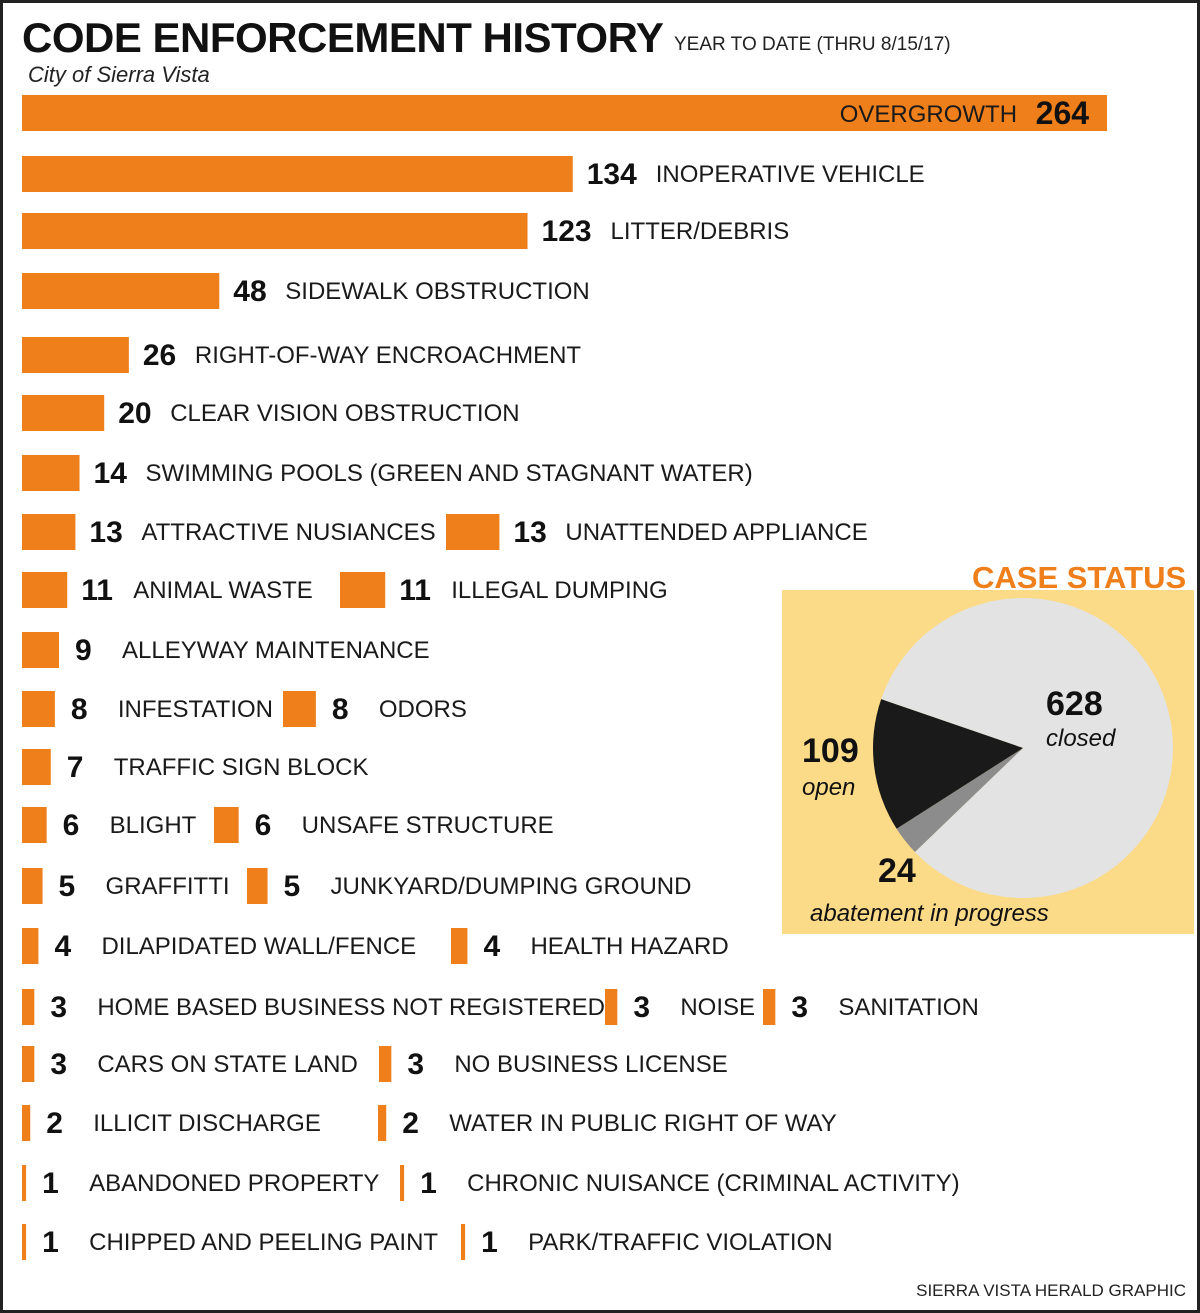  What do you see at coordinates (50, 1242) in the screenshot?
I see `bar-value-chipped-and-peeling-paint: 1` at bounding box center [50, 1242].